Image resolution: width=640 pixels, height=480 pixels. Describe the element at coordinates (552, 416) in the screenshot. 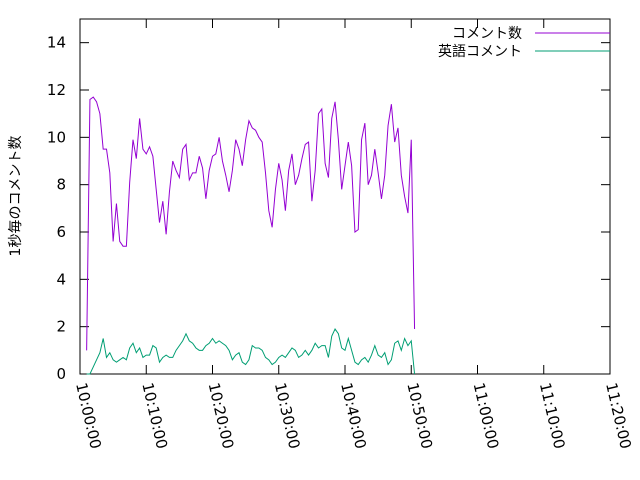

I see `x-tick-label: 11:10:00` at that location.